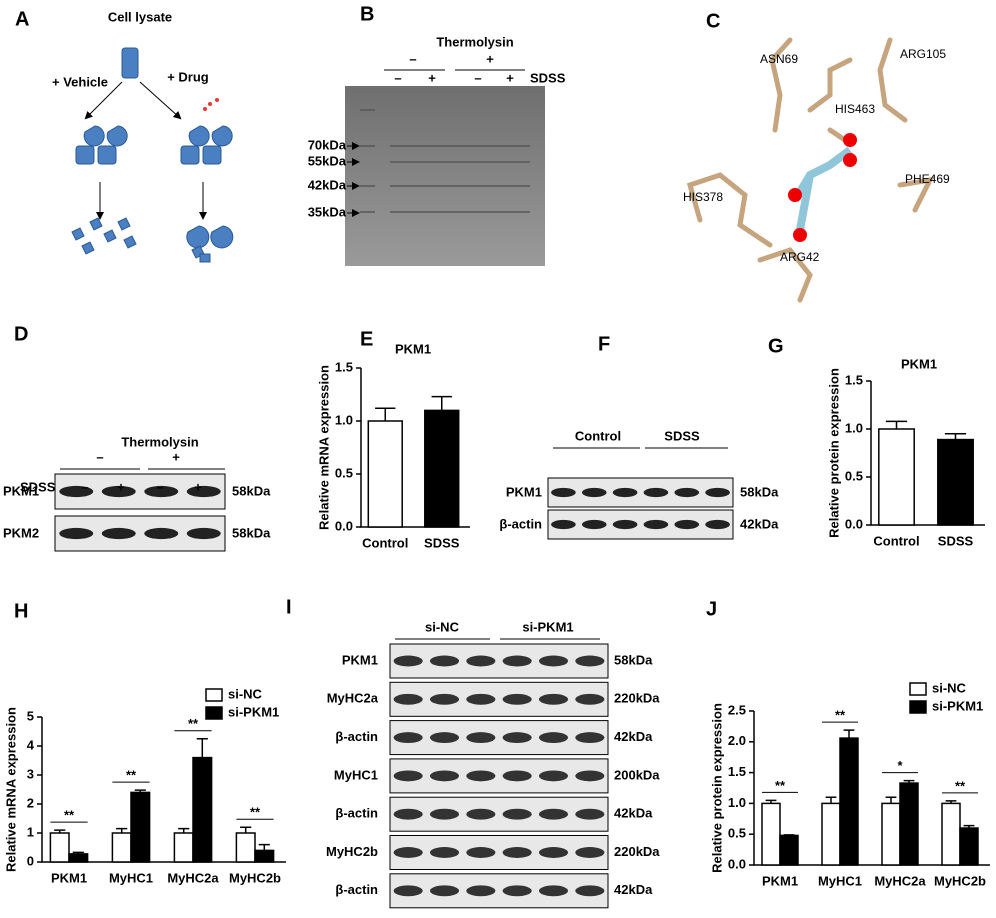 The width and height of the screenshot is (996, 918). What do you see at coordinates (159, 441) in the screenshot?
I see `d-treatment: Thermolysin` at bounding box center [159, 441].